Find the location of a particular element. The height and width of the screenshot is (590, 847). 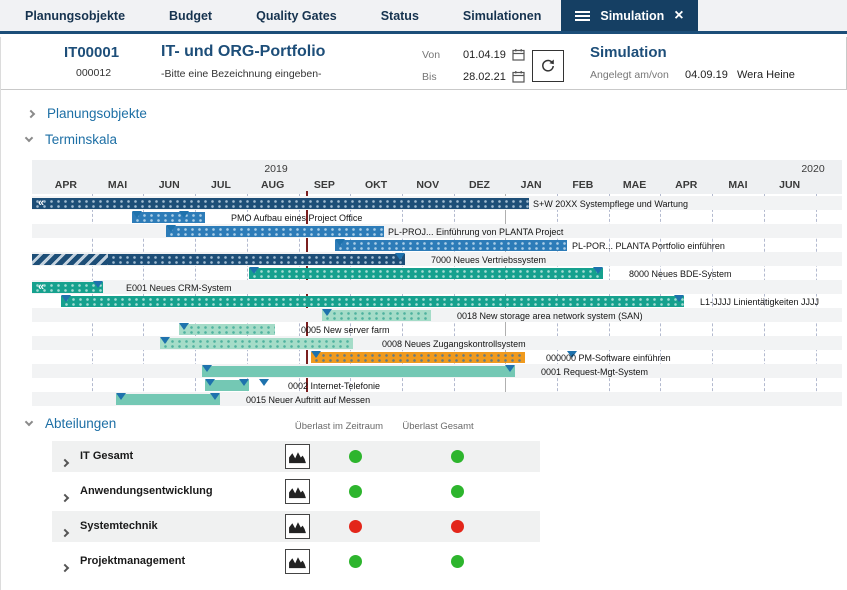

gantt-bar-label: PL-POR... PLANTA Portfolio einführen is located at coordinates (648, 245).